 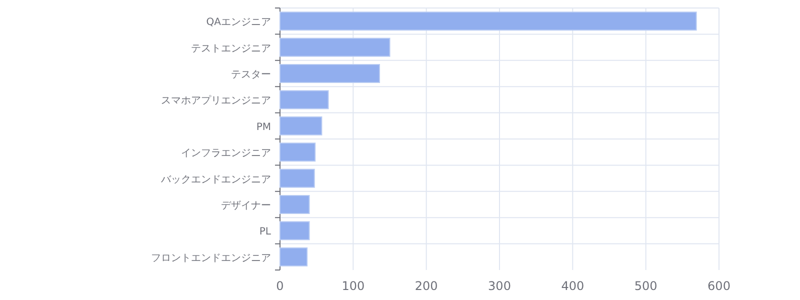 What do you see at coordinates (263, 127) in the screenshot?
I see `y-tick-label: PM` at bounding box center [263, 127].